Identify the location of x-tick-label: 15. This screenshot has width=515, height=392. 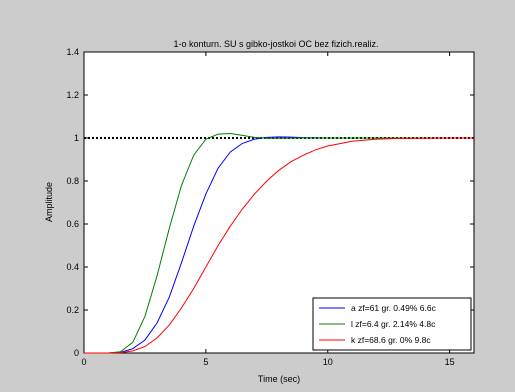
(450, 362).